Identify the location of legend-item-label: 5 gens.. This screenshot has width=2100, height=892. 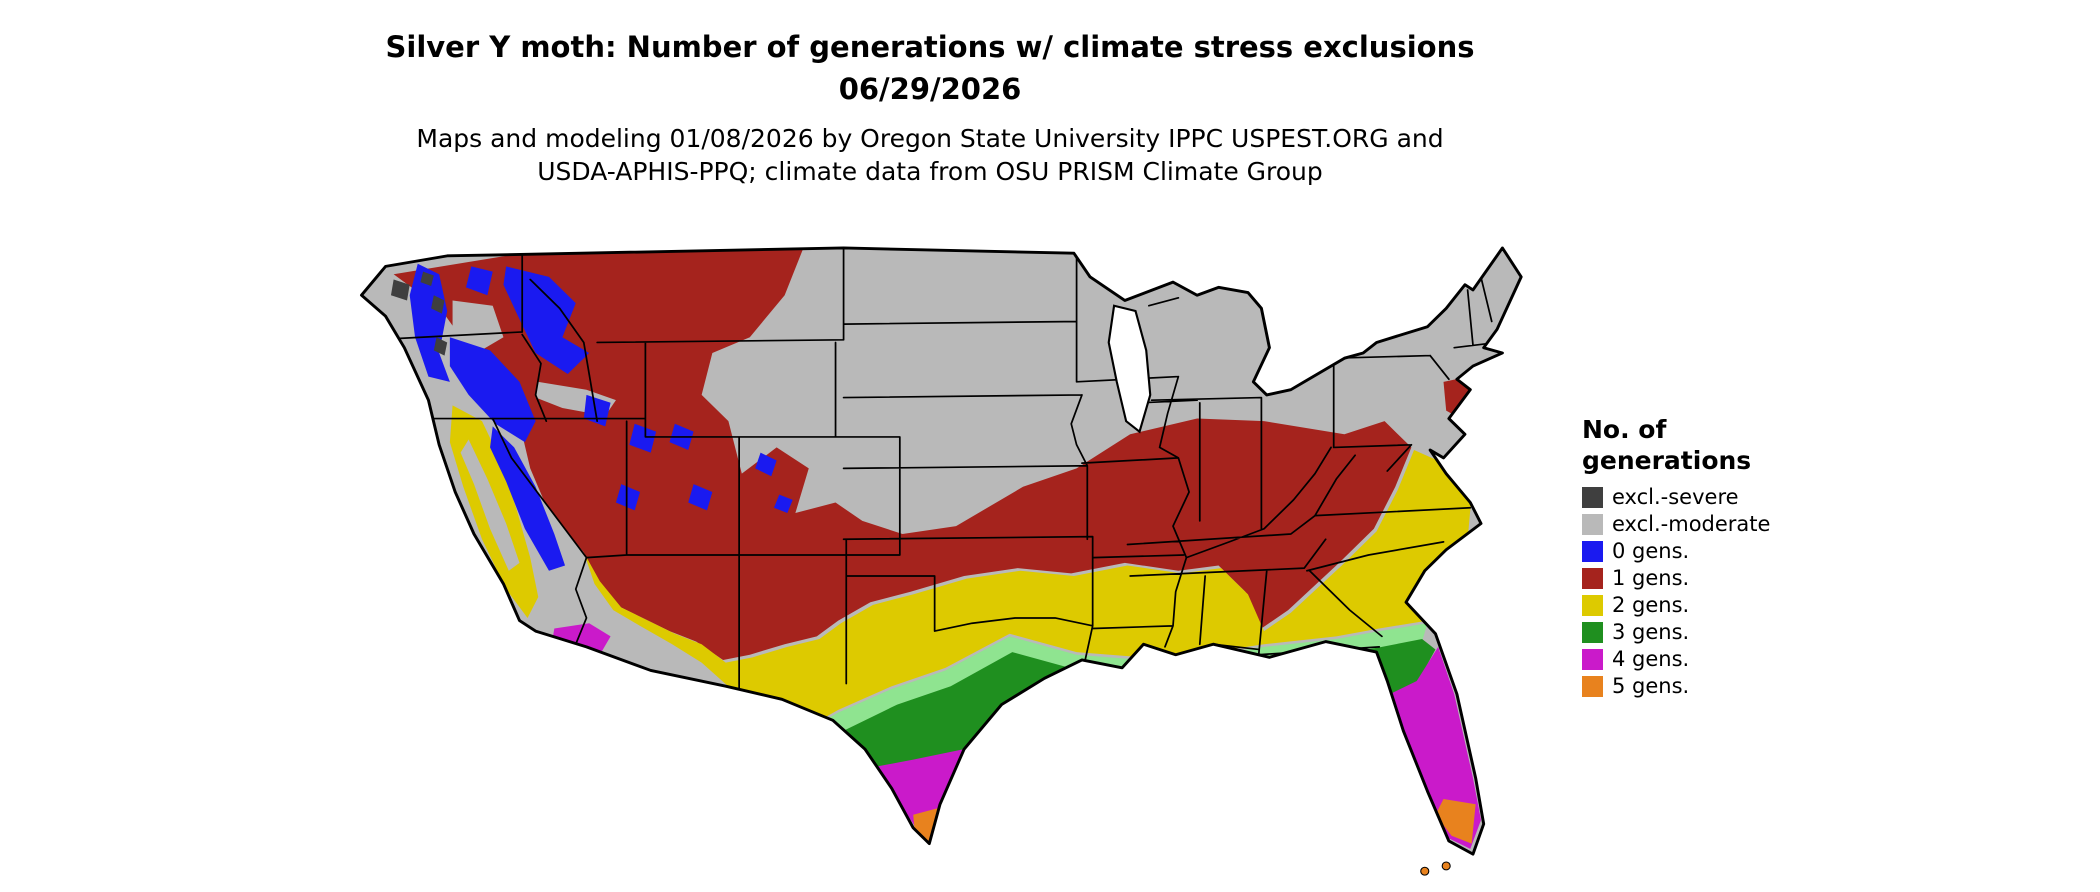
(1651, 686).